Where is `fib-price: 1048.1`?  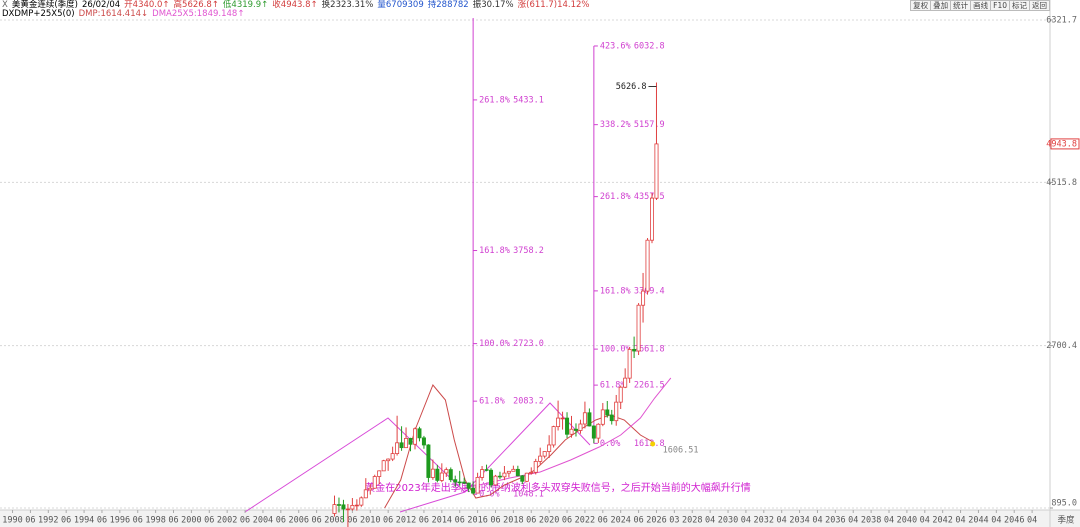 fib-price: 1048.1 is located at coordinates (528, 495).